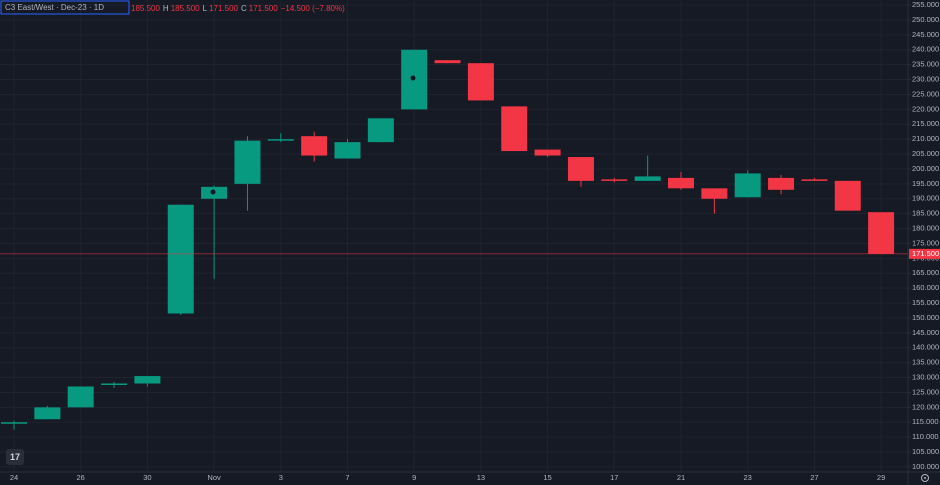  What do you see at coordinates (166, 8) in the screenshot?
I see `ohlc-key: H` at bounding box center [166, 8].